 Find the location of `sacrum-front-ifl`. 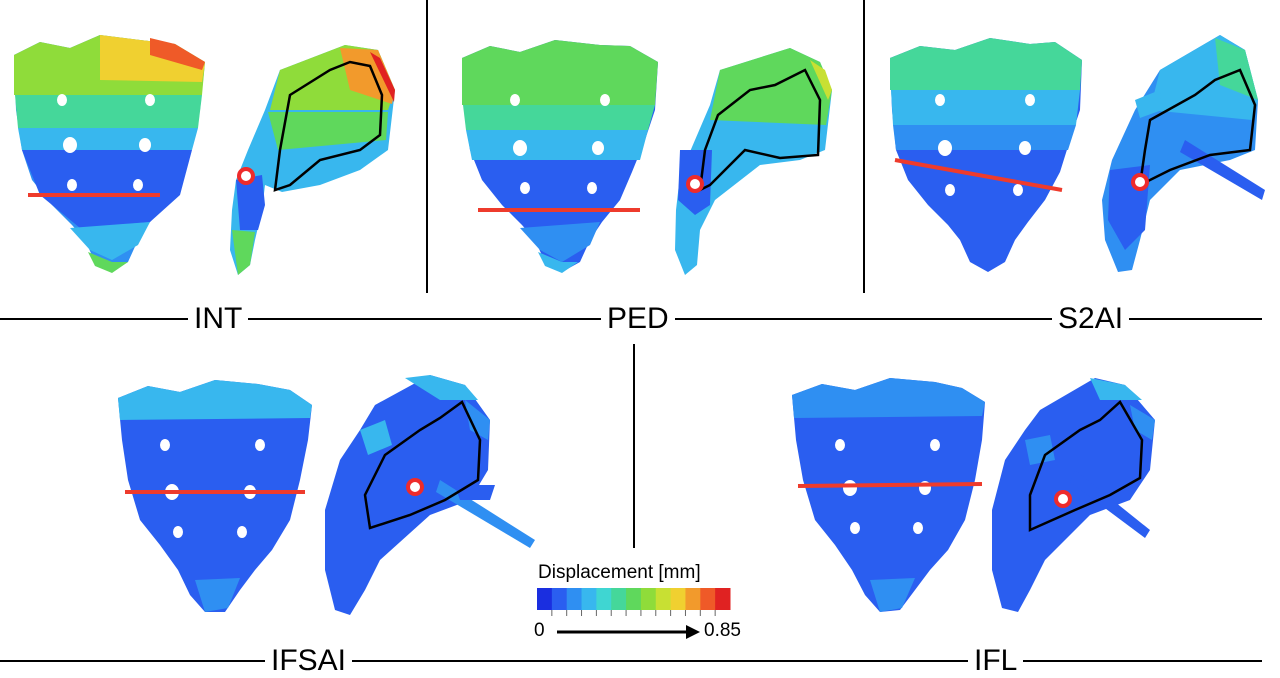

sacrum-front-ifl is located at coordinates (888, 495).